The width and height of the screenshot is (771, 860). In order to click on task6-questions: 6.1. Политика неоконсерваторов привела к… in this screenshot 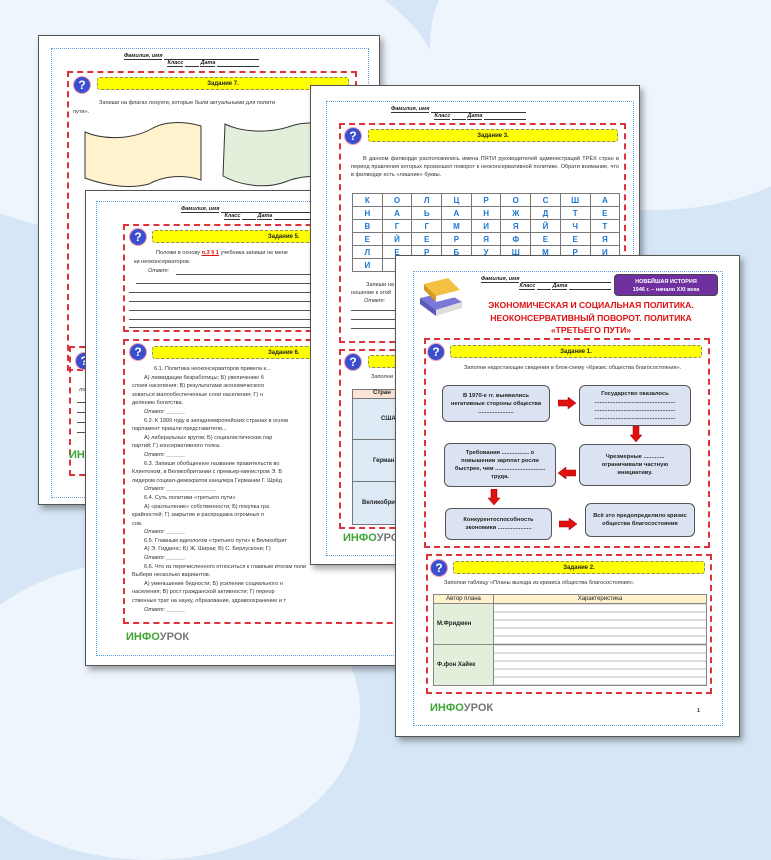, I will do `click(219, 489)`.